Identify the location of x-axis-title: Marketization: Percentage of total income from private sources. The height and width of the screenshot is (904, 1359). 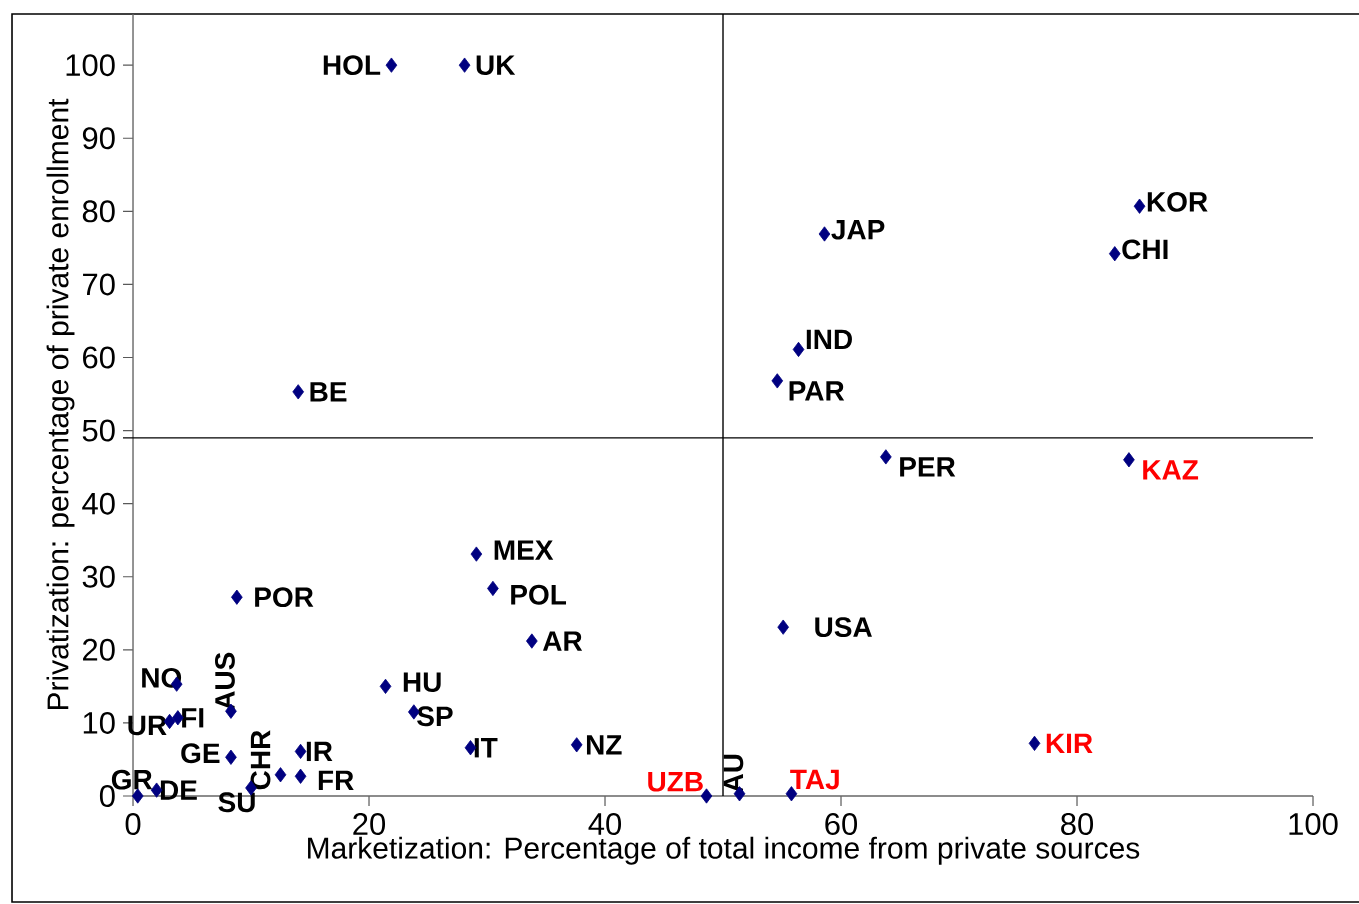
(724, 850).